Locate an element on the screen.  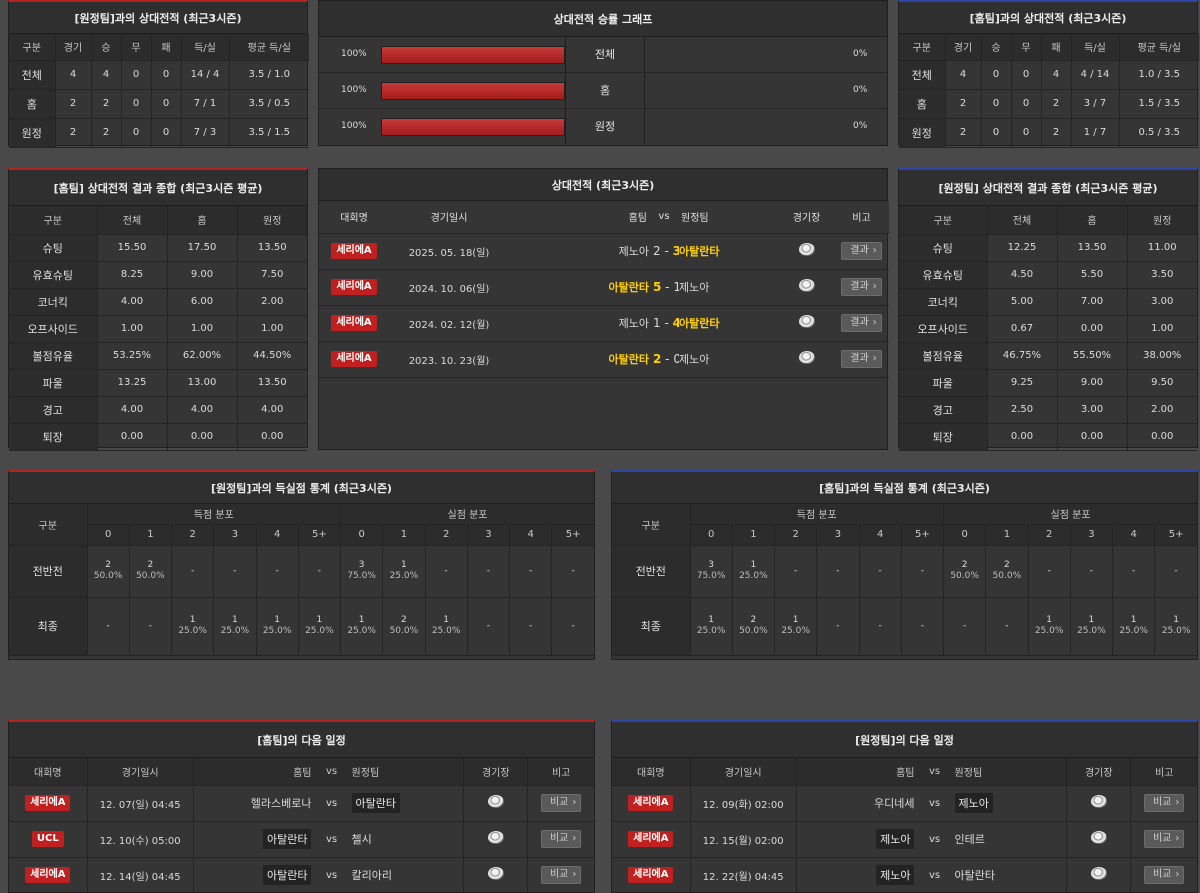
panel-title: [홈팀] 상대전적 결과 종합 (최근3시즌 평균) is located at coordinates (158, 188).